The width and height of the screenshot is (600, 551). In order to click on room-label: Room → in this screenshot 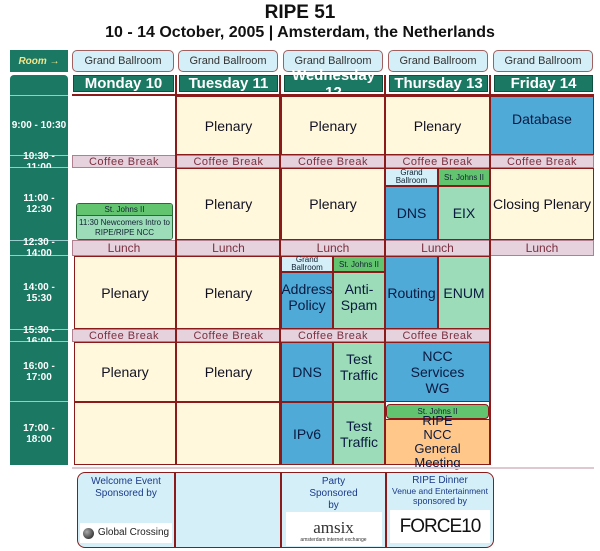, I will do `click(39, 61)`.